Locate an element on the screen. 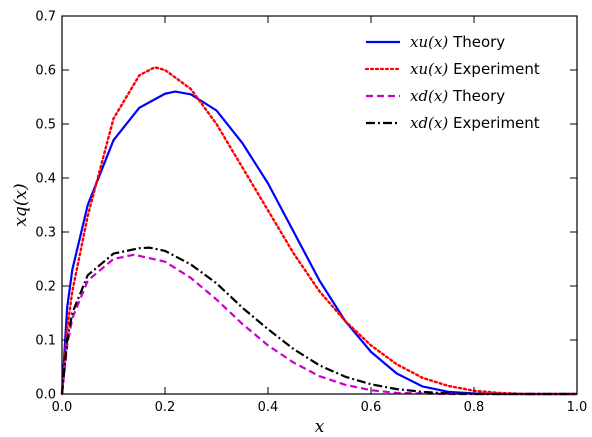  legend-label-3: xd(x) Experiment is located at coordinates (475, 123).